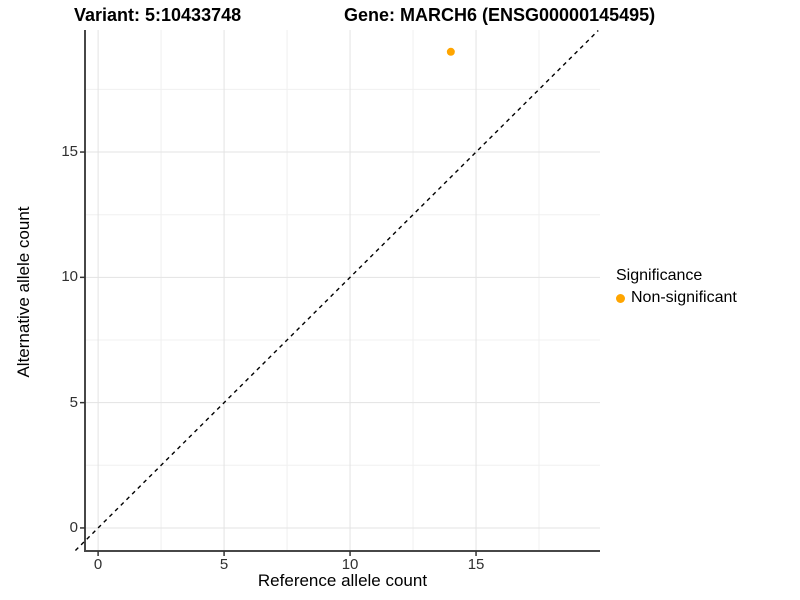 This screenshot has width=800, height=600. I want to click on y-tick-label: 15, so click(69, 152).